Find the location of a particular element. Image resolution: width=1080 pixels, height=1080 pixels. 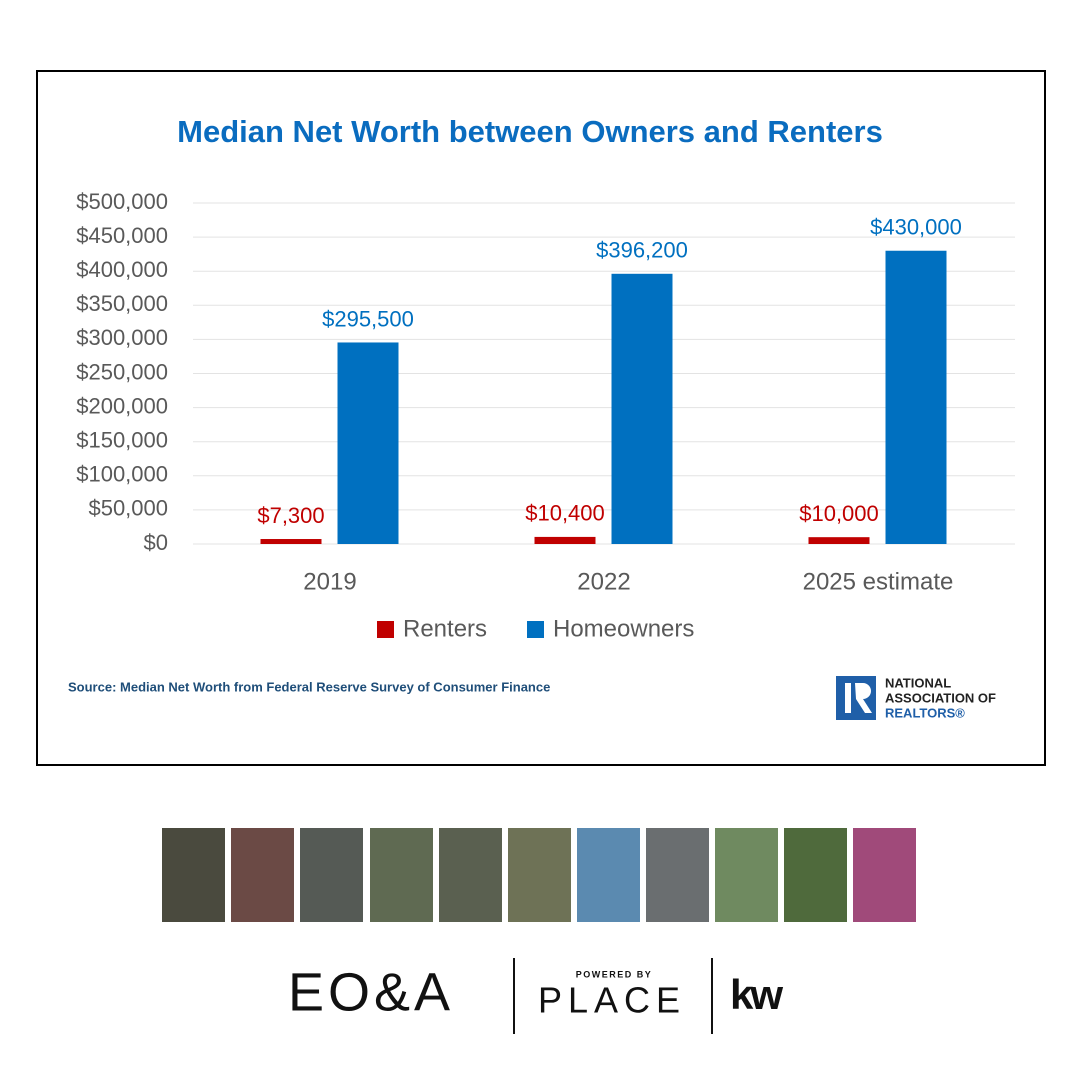

nar-logo: NATIONAL ASSOCIATION OF REALTORS® is located at coordinates (916, 697).